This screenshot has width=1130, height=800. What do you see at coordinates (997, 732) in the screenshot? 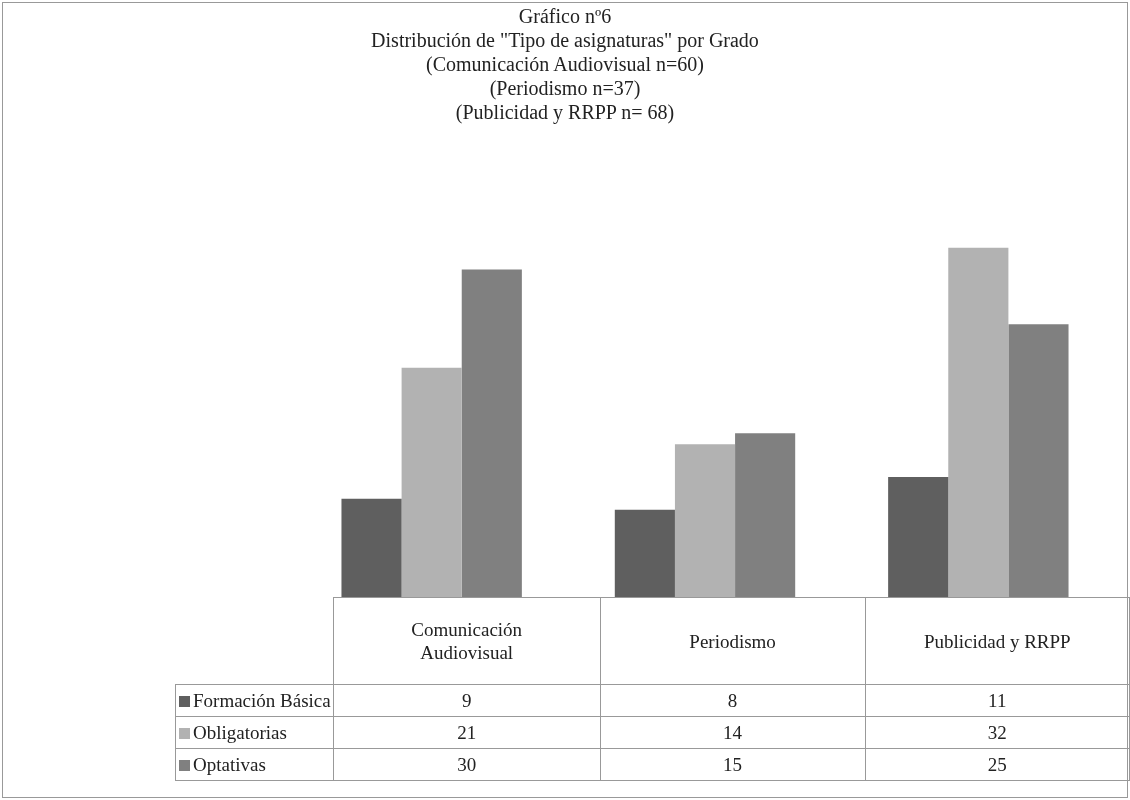
I see `data-label: 32` at bounding box center [997, 732].